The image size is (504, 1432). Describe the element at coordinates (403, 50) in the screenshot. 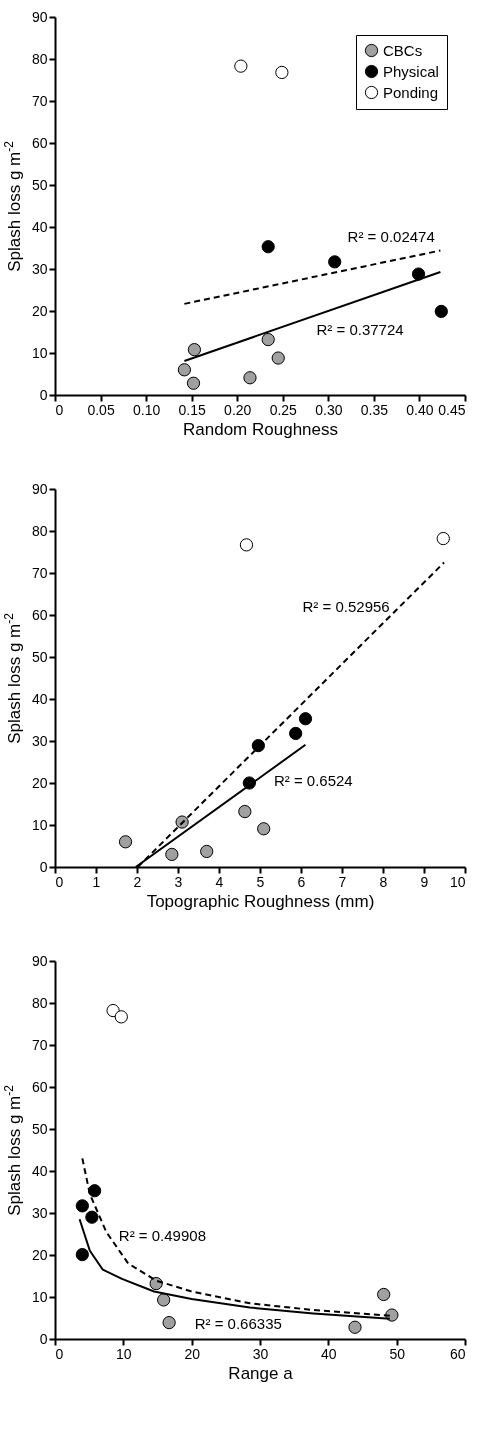

I see `legend-label: CBCs` at that location.